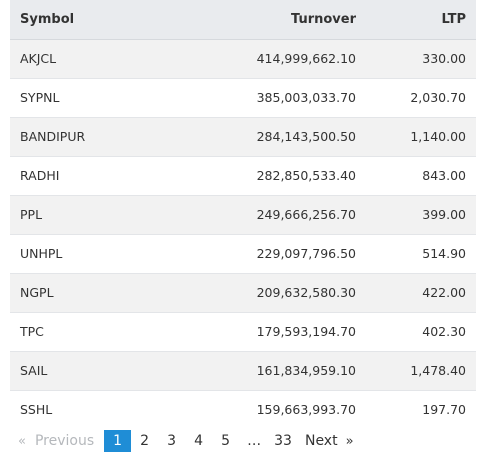 Image resolution: width=479 pixels, height=473 pixels. I want to click on next-label: Next, so click(321, 441).